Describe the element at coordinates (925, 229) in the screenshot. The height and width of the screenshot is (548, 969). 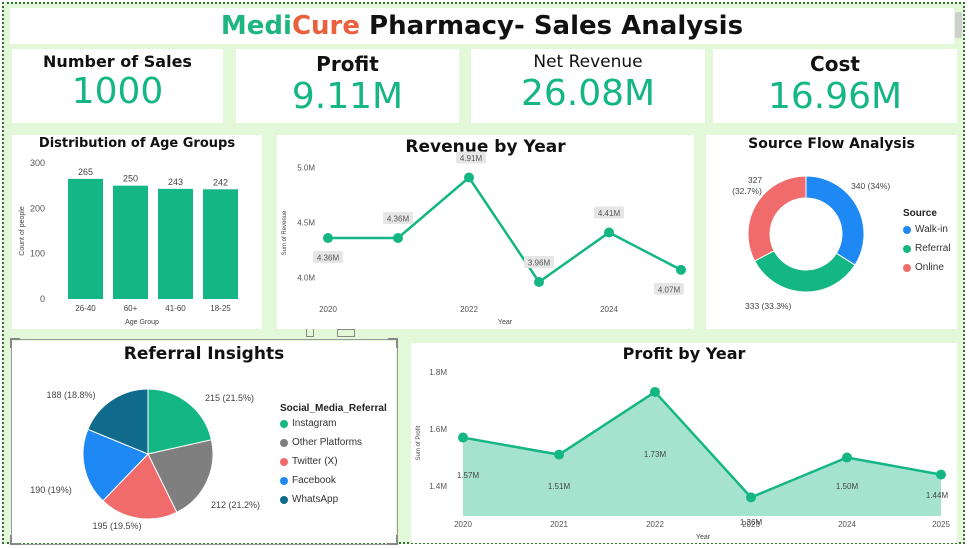
I see `legend-item: Walk-in` at that location.